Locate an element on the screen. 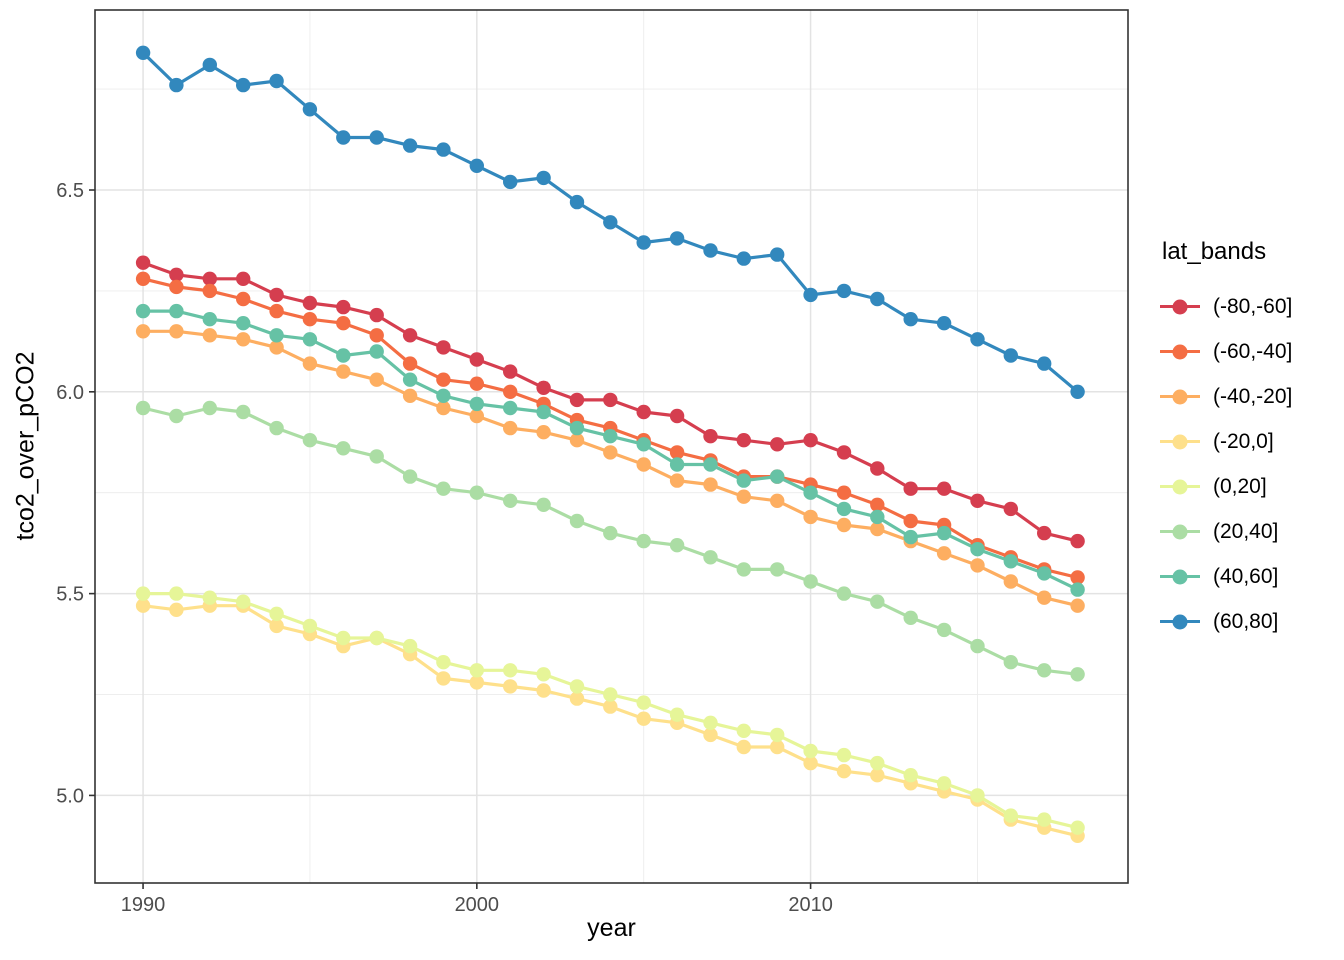  legend-item-label: (-20,0] is located at coordinates (1243, 441).